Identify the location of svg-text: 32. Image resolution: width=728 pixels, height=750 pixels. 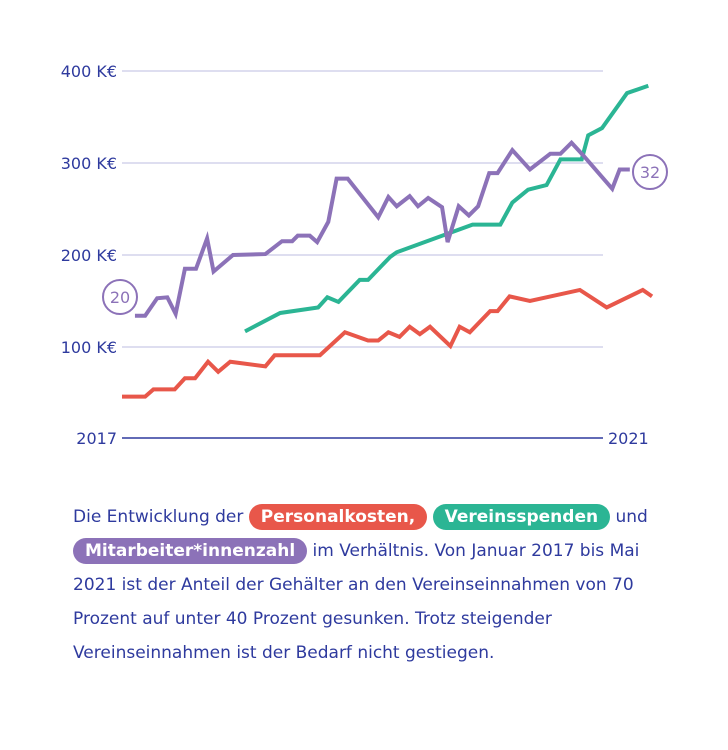
(650, 172).